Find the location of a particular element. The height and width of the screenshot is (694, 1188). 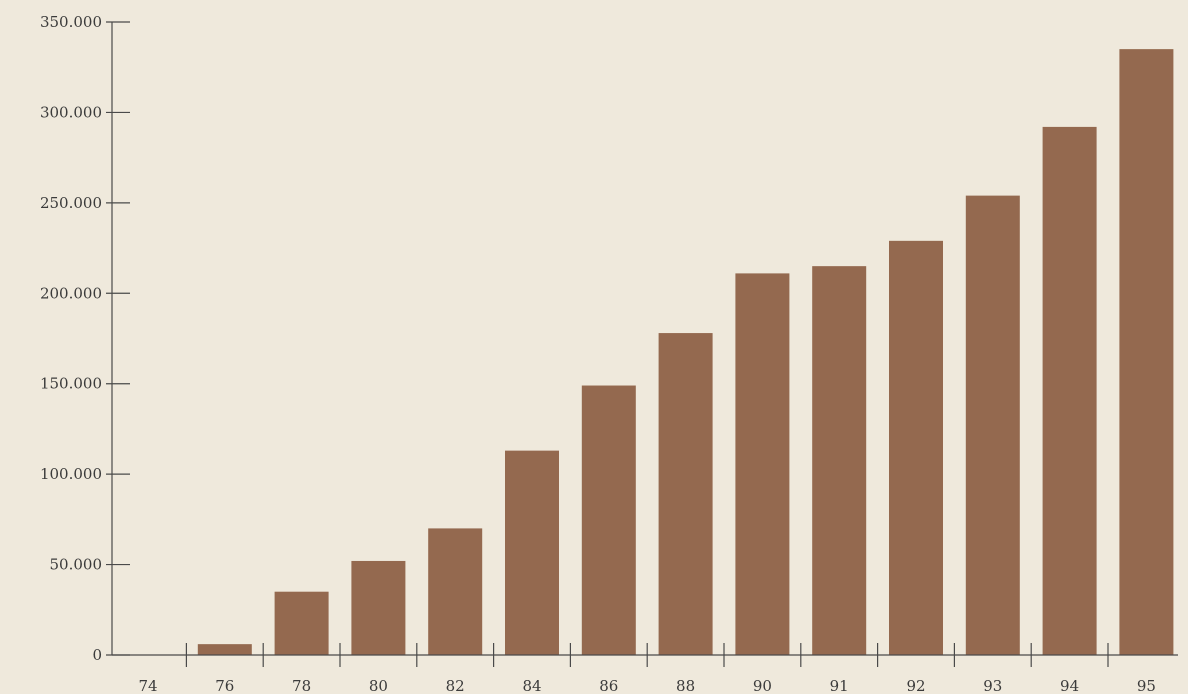

y-tick-label: 250.000 is located at coordinates (71, 203).